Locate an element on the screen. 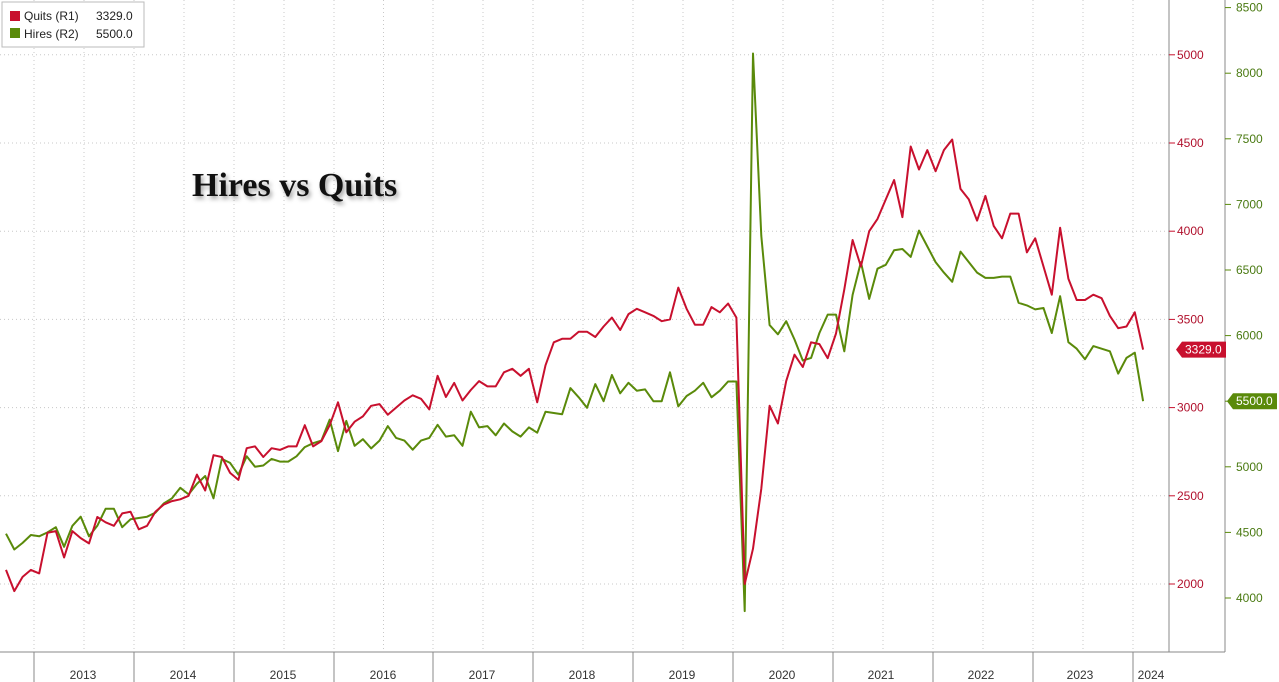 The height and width of the screenshot is (682, 1279). x-tick-label: 2018 is located at coordinates (582, 675).